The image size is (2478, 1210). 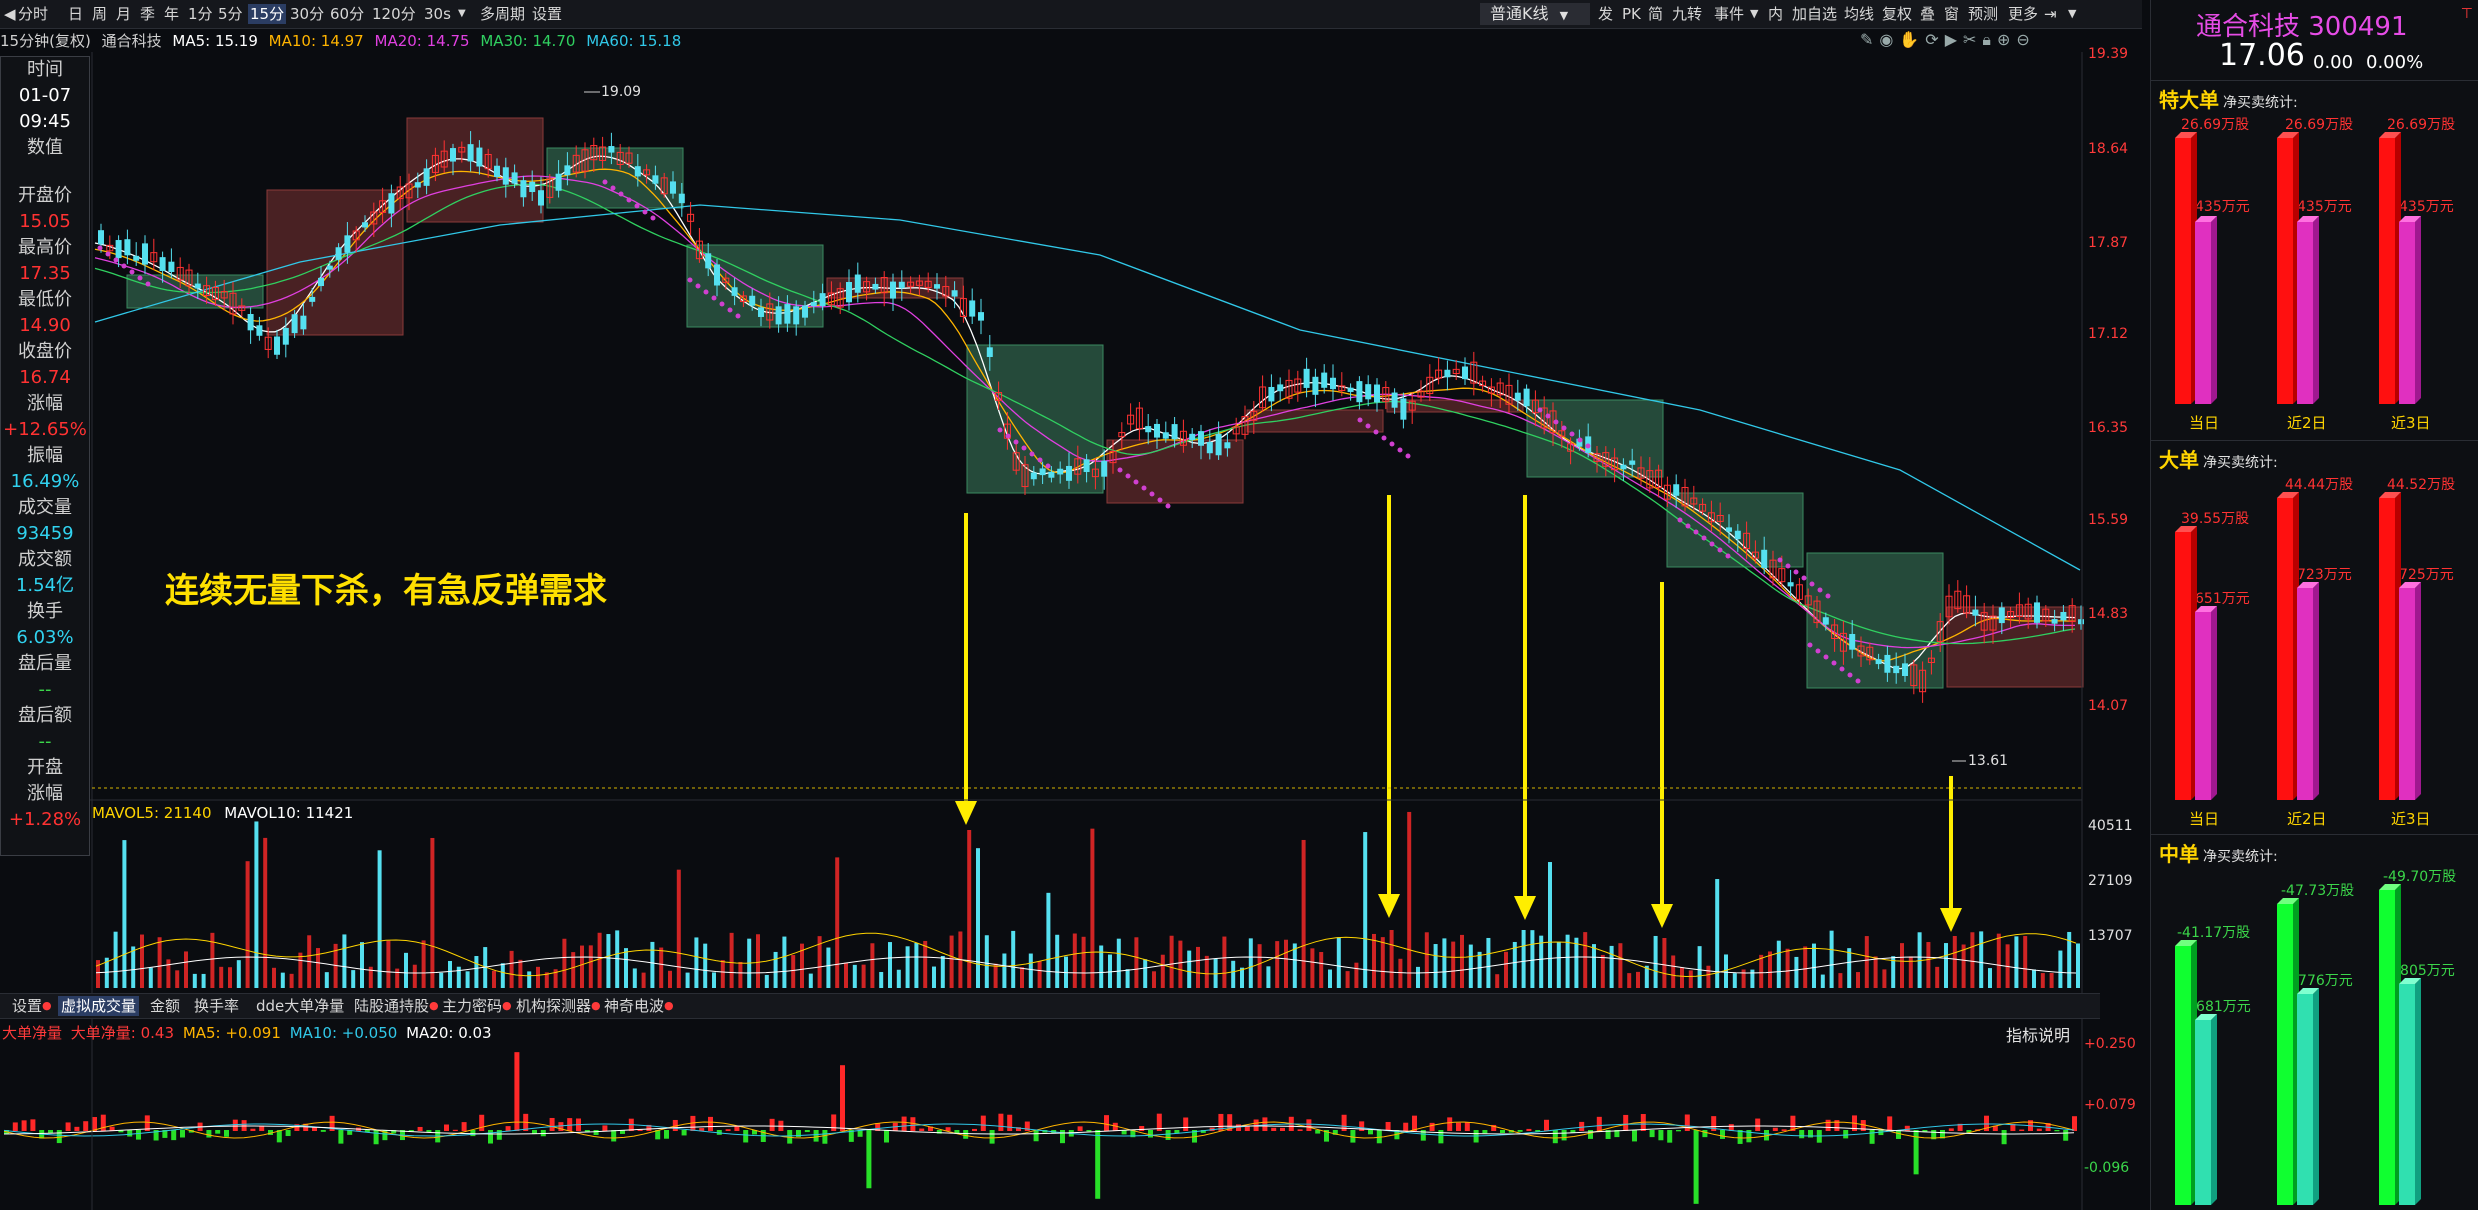 I want to click on indicator-axis-label: +0.079, so click(x=2110, y=1105).